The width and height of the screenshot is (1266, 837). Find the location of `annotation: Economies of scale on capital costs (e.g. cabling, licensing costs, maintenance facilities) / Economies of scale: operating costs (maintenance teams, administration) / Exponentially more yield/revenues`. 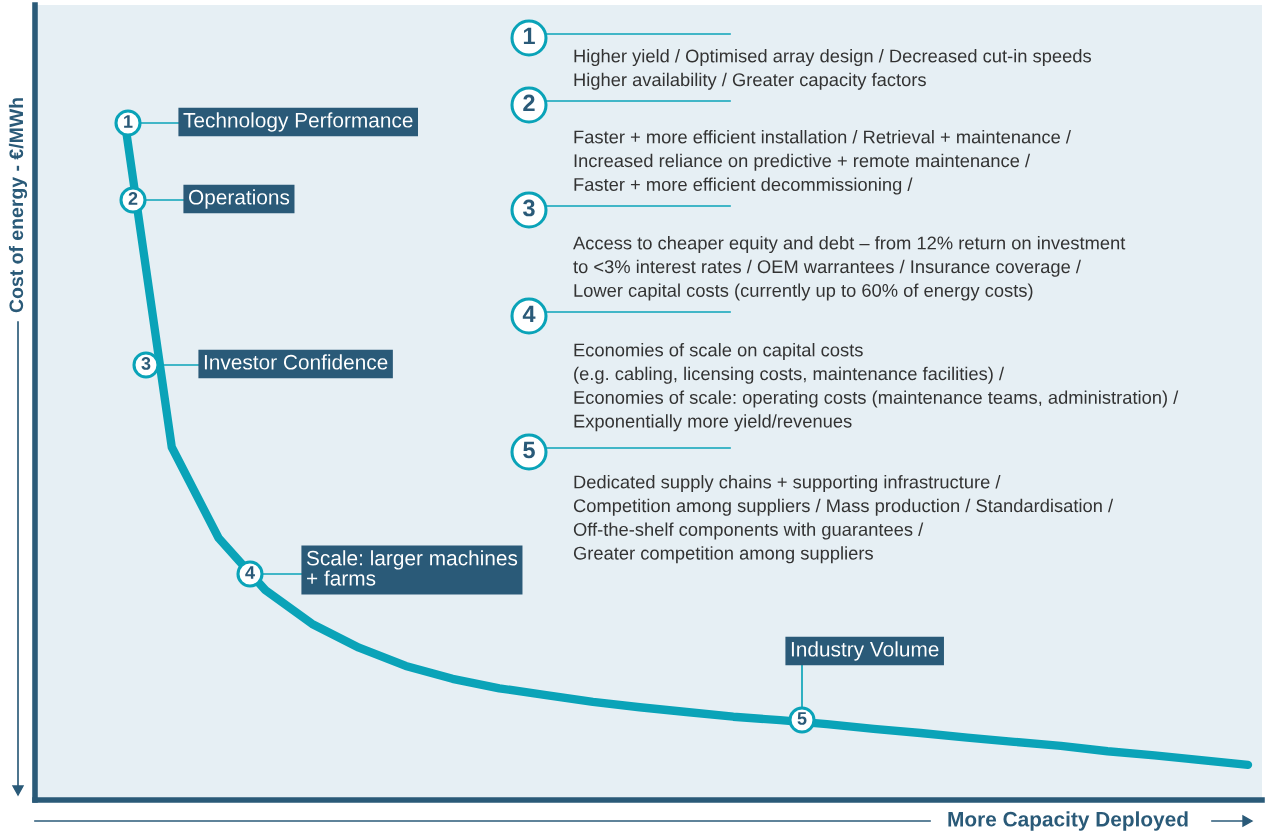

annotation: Economies of scale on capital costs (e.g. cabling, licensing costs, maintenance facilities) / Economies of scale: operating costs (maintenance teams, administration) / Exponentially more yield/revenues is located at coordinates (876, 387).